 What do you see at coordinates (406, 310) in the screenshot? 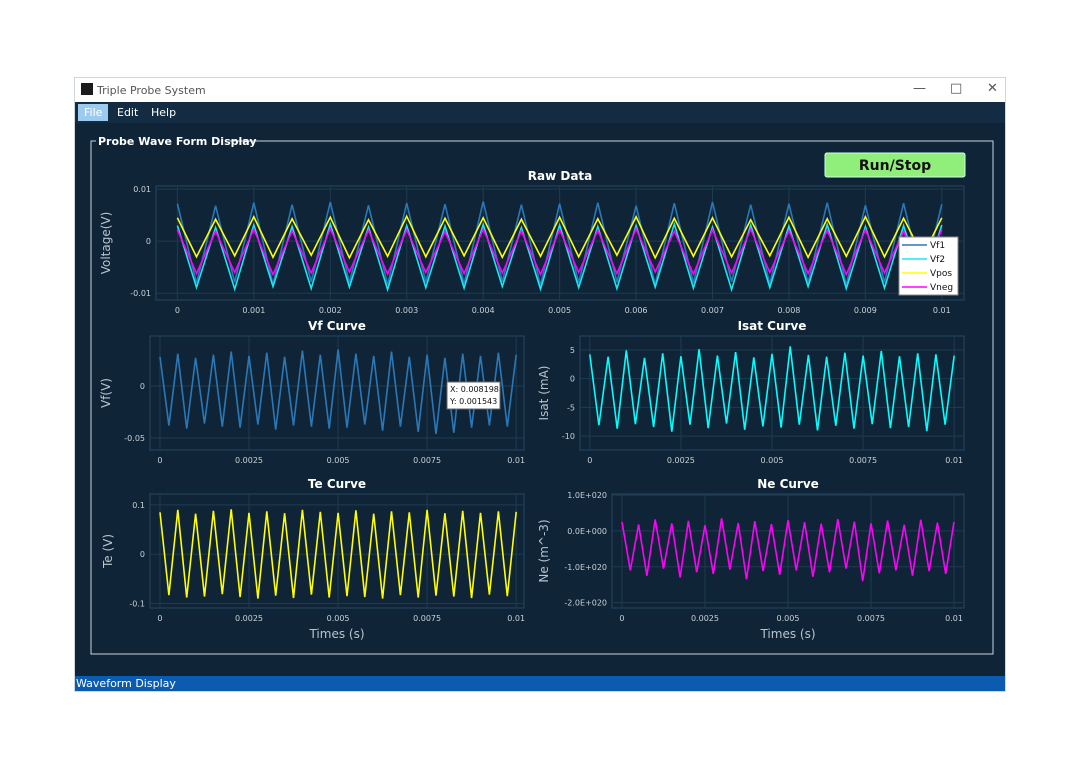
I see `x-tick-label: 0.003` at bounding box center [406, 310].